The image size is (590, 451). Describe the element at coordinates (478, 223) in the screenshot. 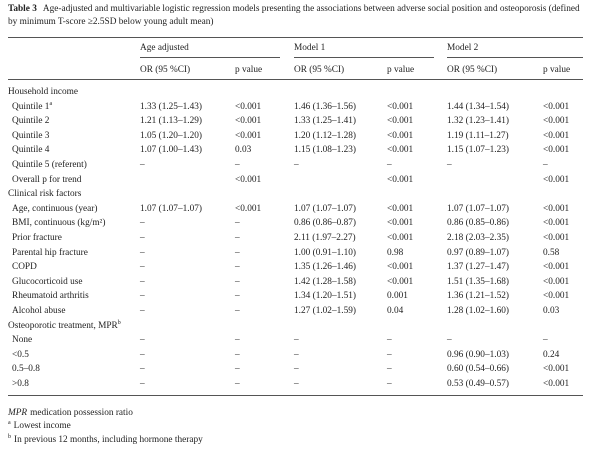

I see `cell: 0.86 (0.85–0.86)` at that location.